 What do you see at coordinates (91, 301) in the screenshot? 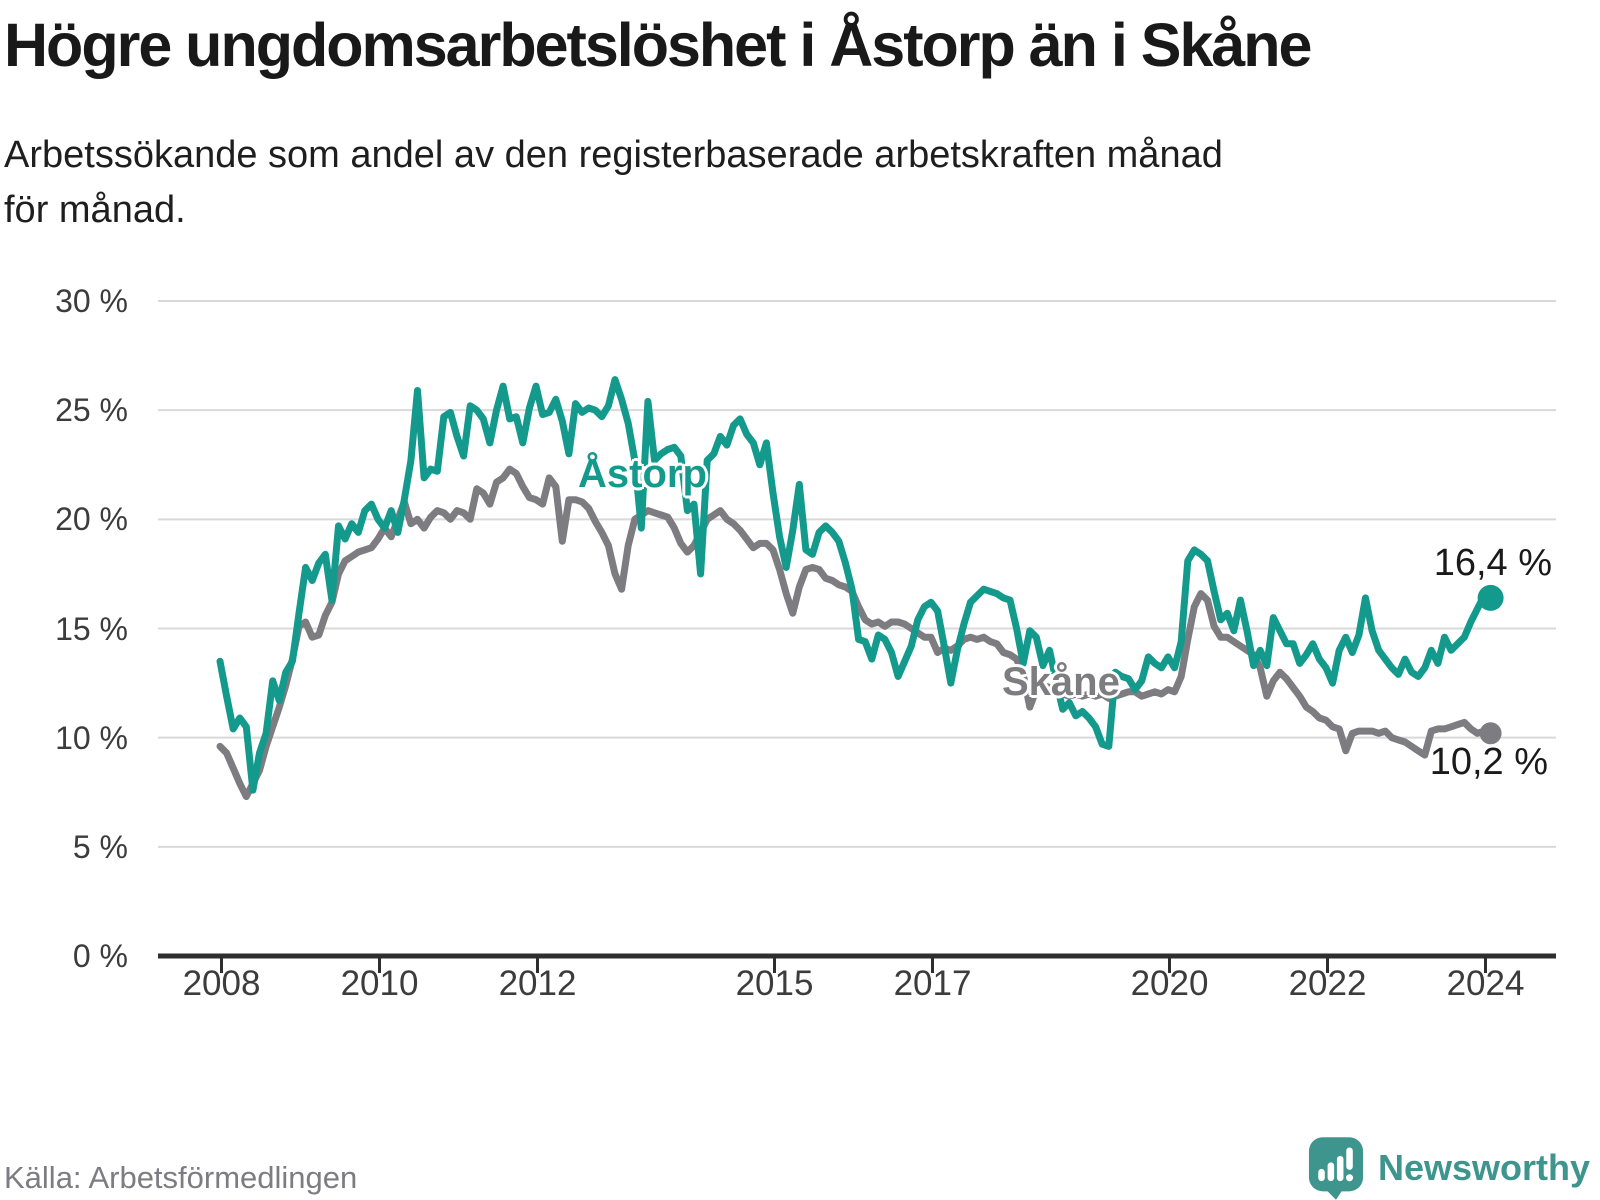
I see `y-tick-label: 30 %` at bounding box center [91, 301].